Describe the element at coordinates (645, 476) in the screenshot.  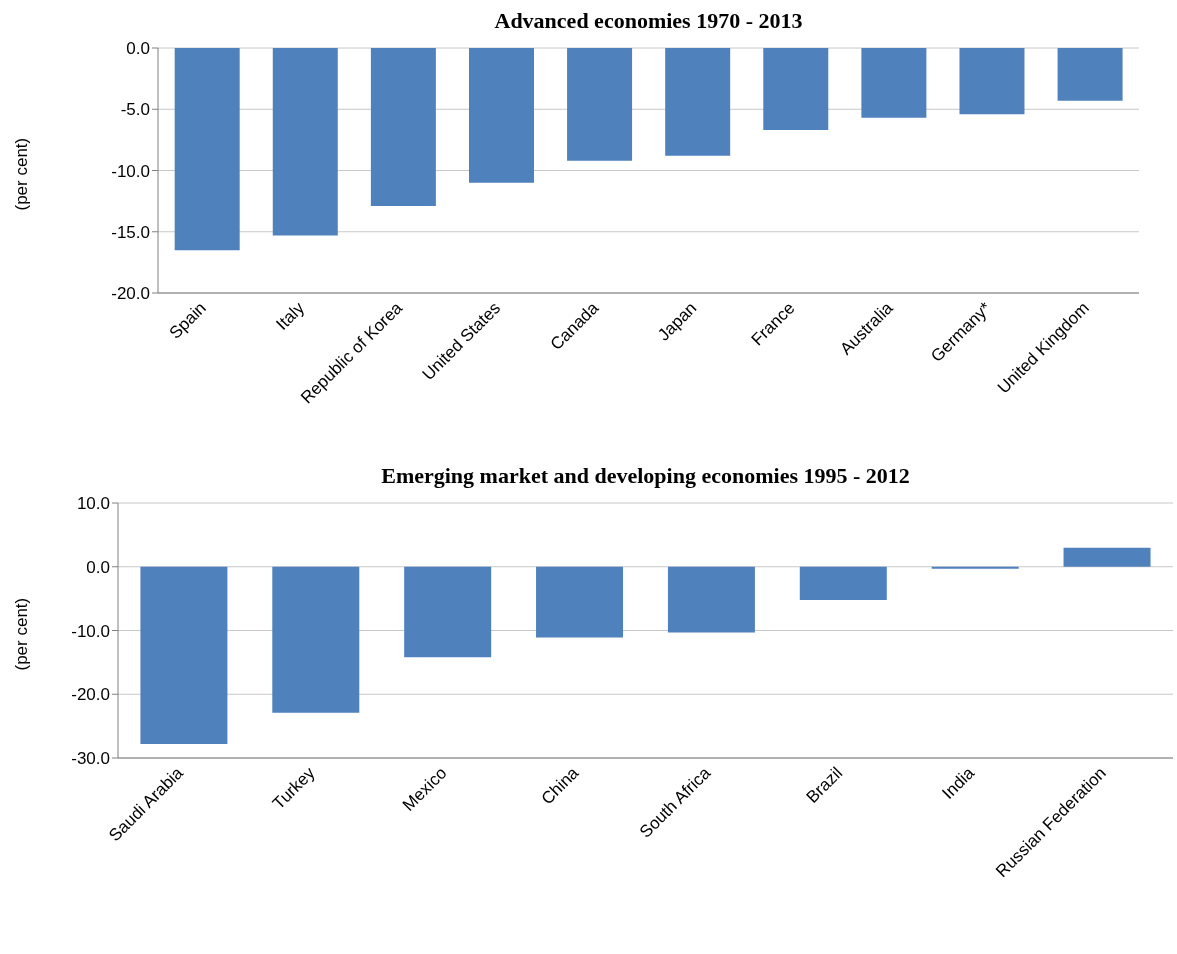
I see `chart-title: Emerging market and developing economies 1995 - 2012` at that location.